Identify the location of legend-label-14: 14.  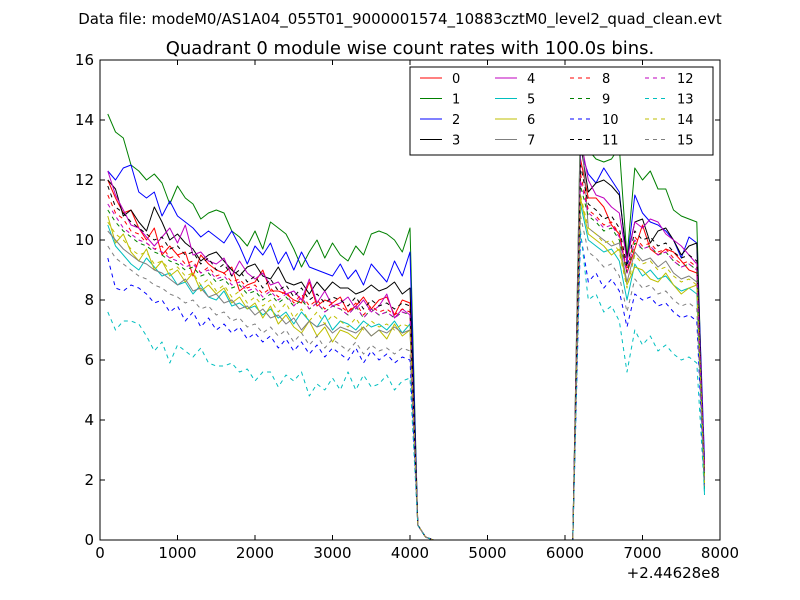
(685, 120).